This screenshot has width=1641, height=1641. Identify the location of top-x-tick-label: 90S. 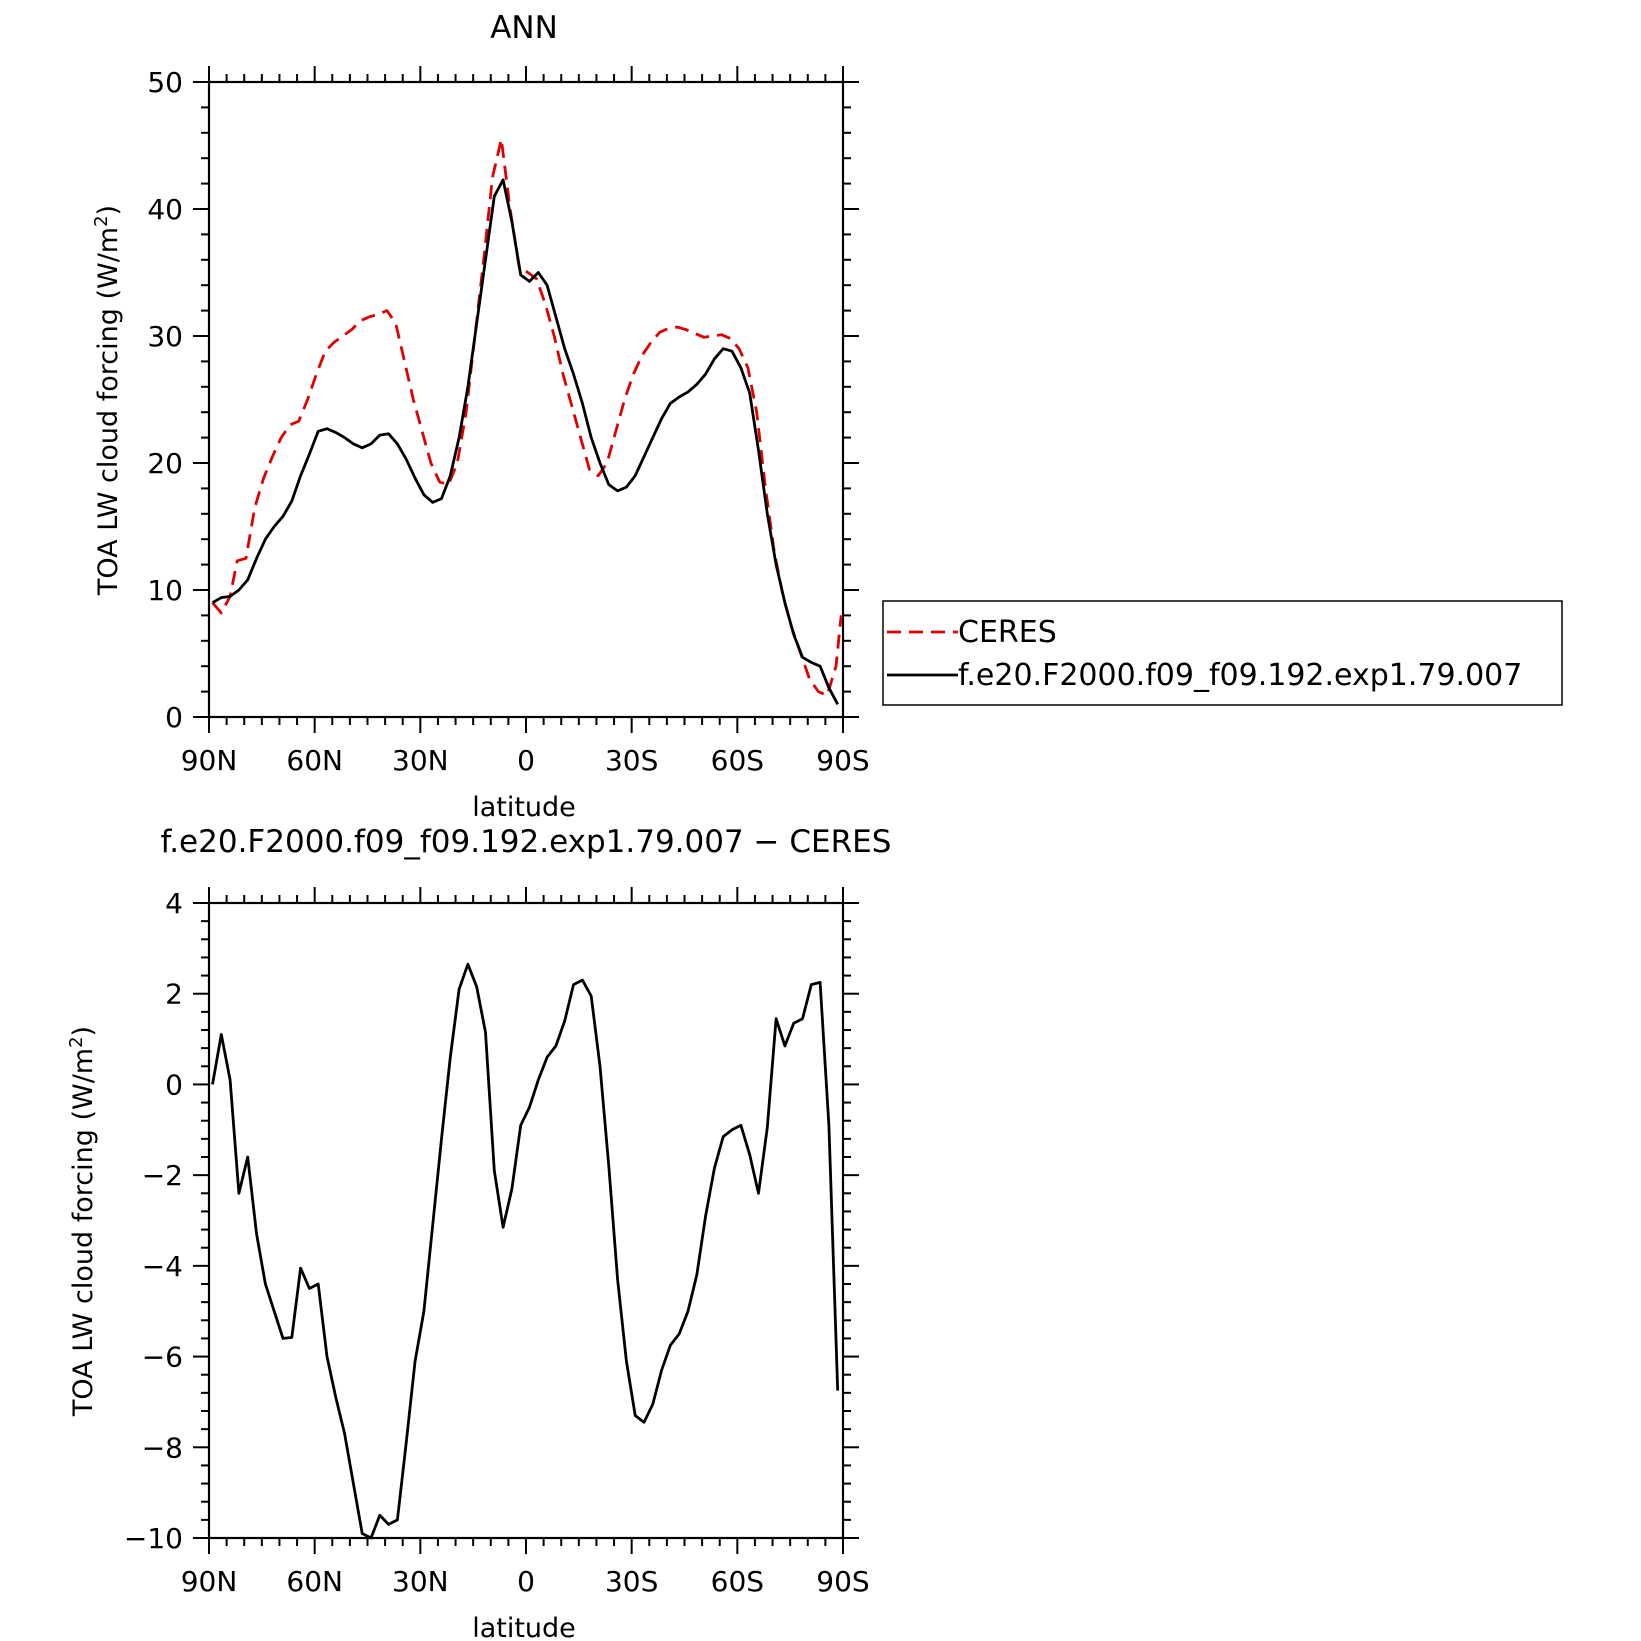
(842, 760).